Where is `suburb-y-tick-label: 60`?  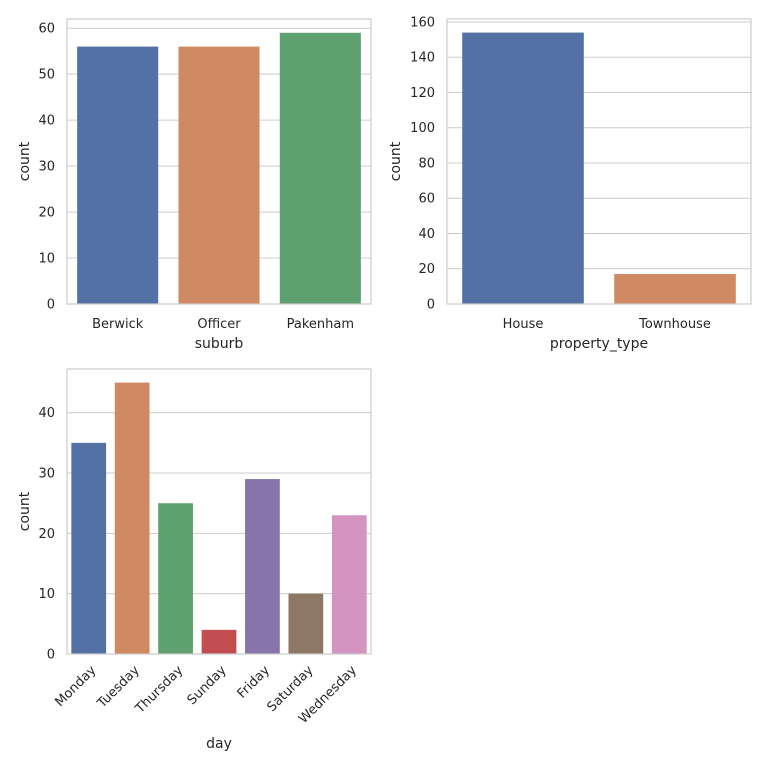
suburb-y-tick-label: 60 is located at coordinates (46, 29).